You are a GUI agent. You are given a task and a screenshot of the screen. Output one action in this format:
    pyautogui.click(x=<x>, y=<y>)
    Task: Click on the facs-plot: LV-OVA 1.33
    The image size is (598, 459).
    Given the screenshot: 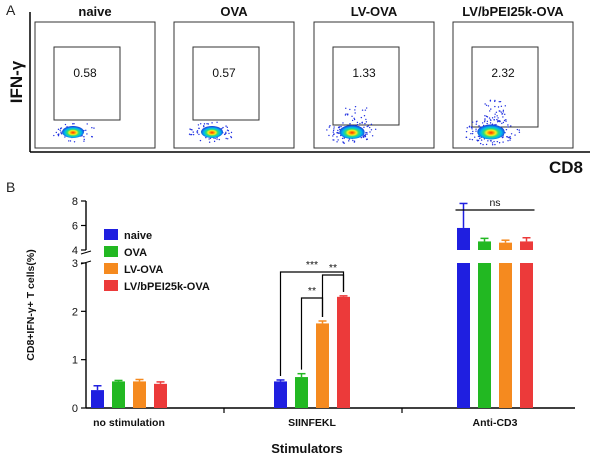 What is the action you would take?
    pyautogui.click(x=374, y=76)
    